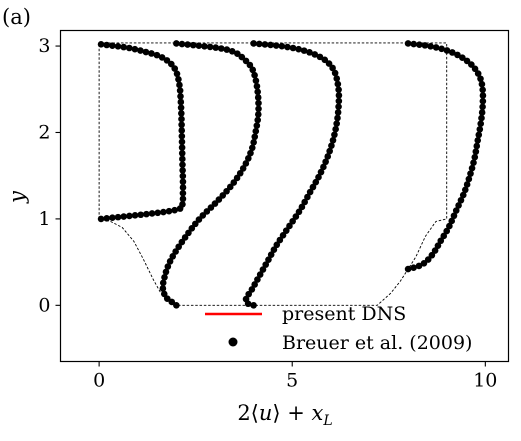  What do you see at coordinates (16, 17) in the screenshot?
I see `panel-label: (a)` at bounding box center [16, 17].